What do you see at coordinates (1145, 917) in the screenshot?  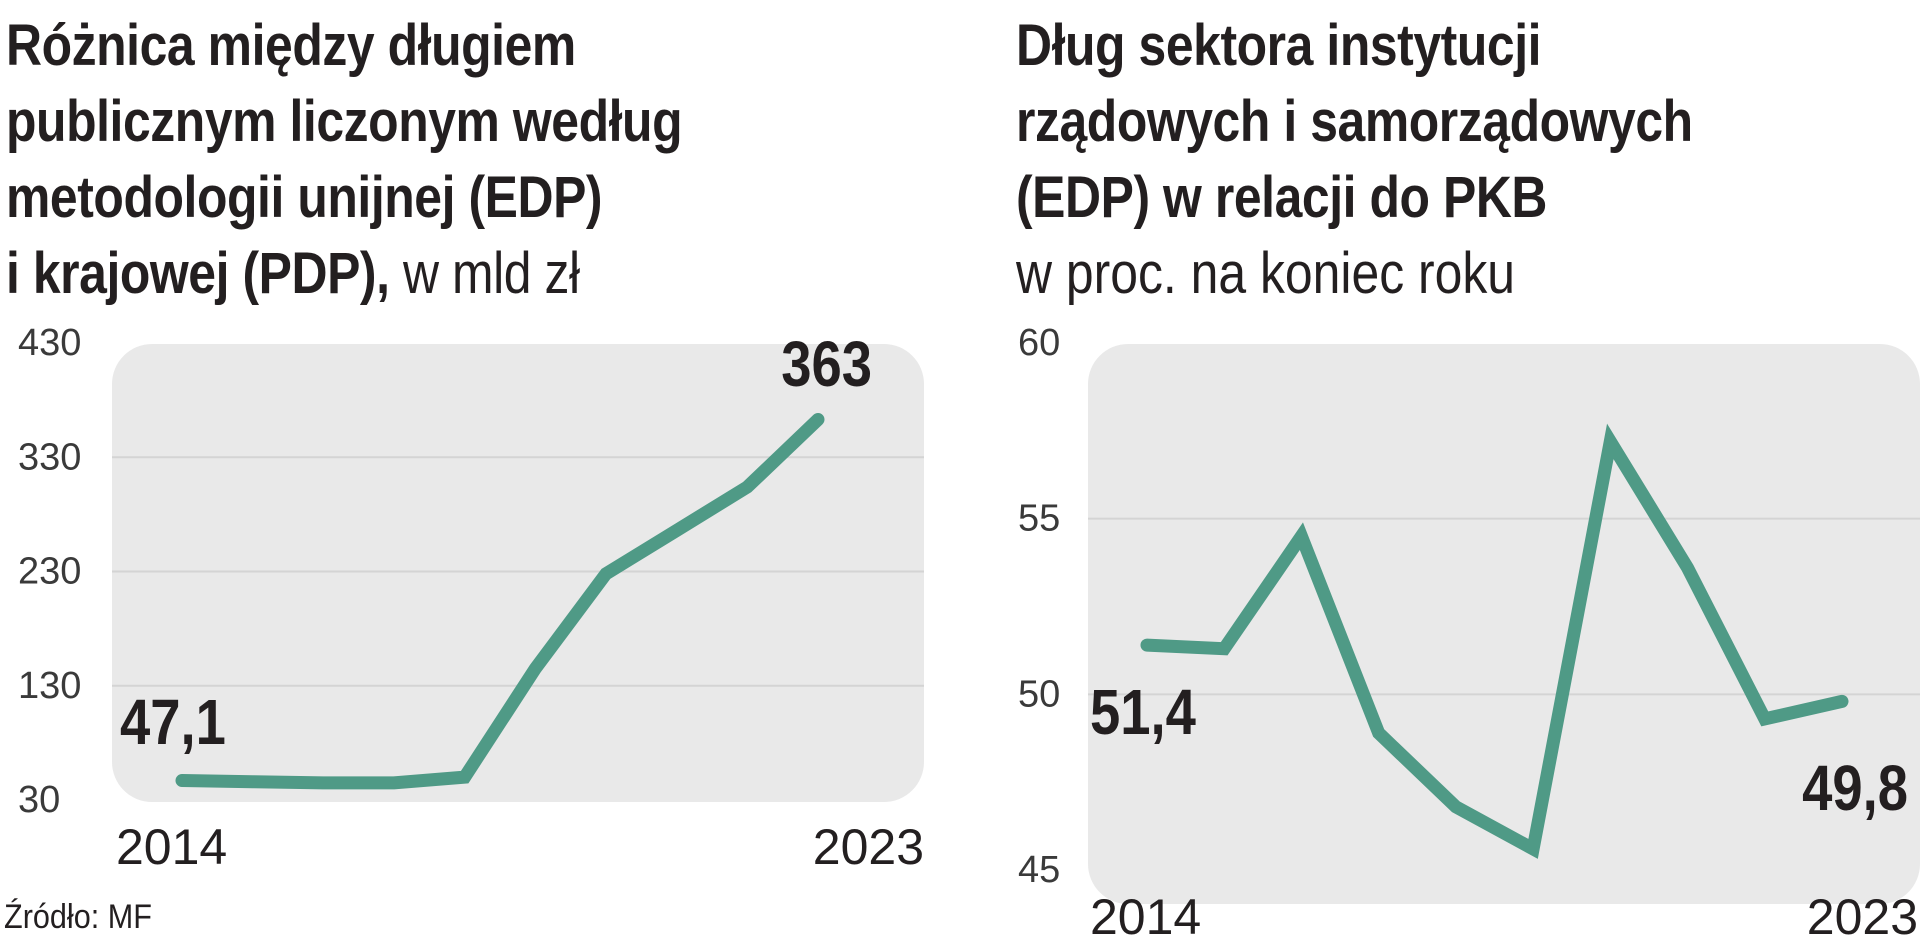 I see `right-x-label-start: 2014` at bounding box center [1145, 917].